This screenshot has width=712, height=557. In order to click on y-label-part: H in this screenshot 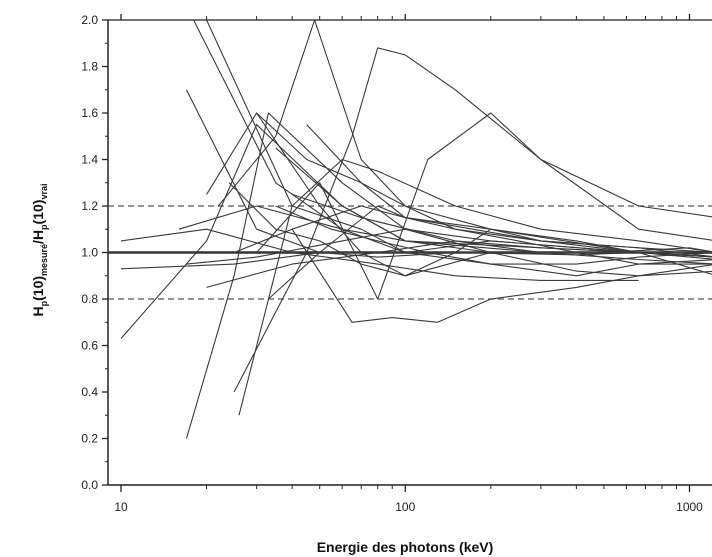, I will do `click(38, 311)`.